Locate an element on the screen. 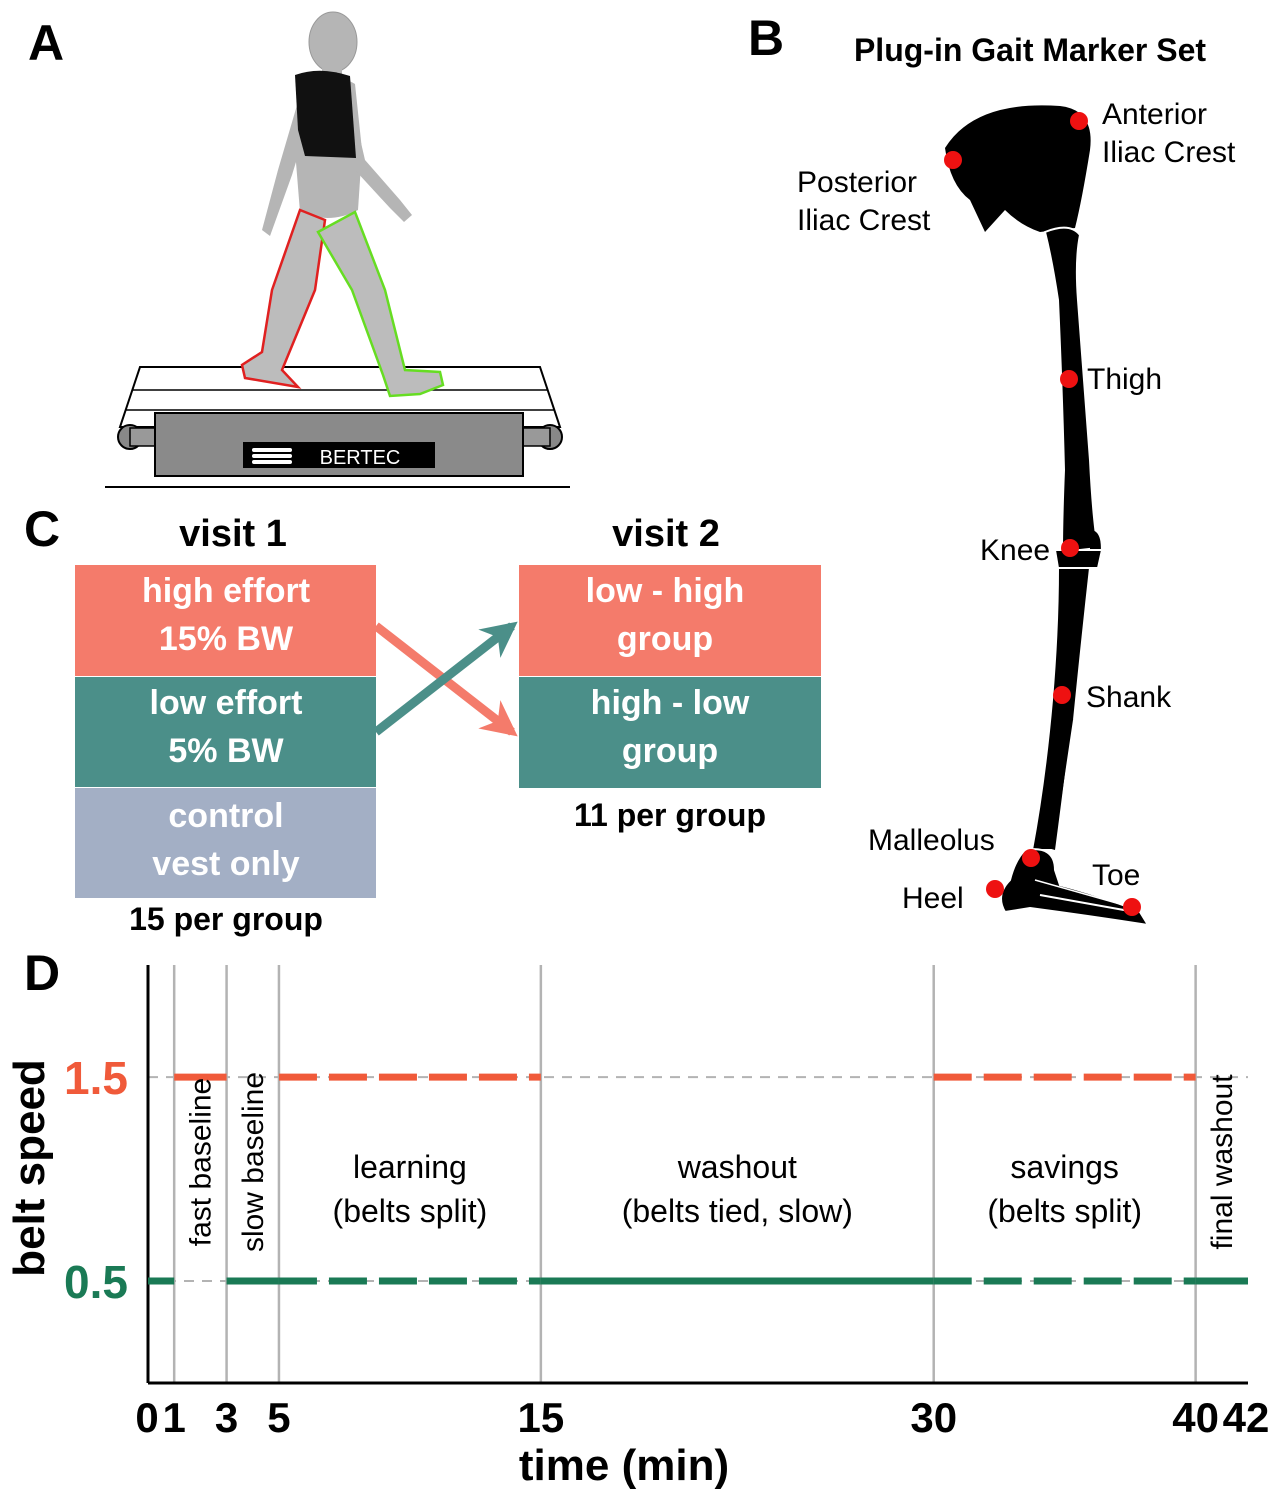  marker-set-title: Plug-in Gait Marker Set is located at coordinates (1030, 50).